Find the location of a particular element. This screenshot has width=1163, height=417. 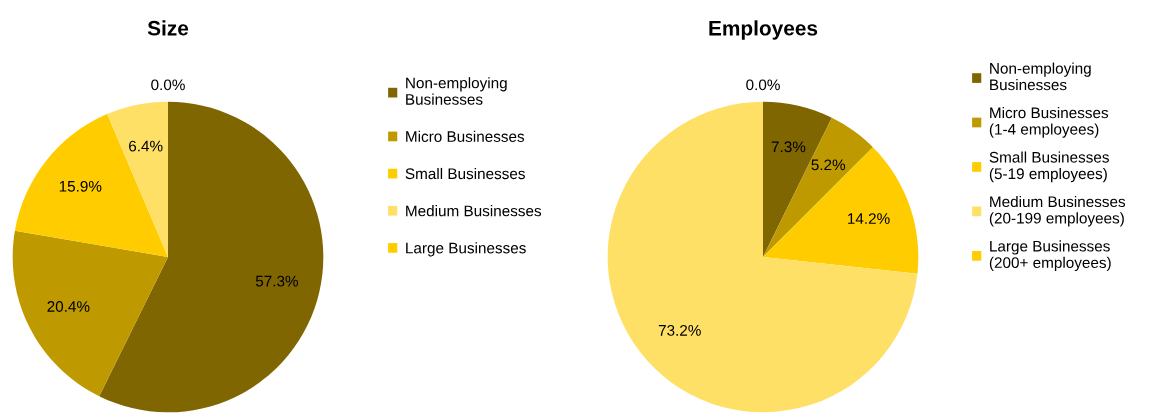

legend-label: Medium Businesses is located at coordinates (474, 211).